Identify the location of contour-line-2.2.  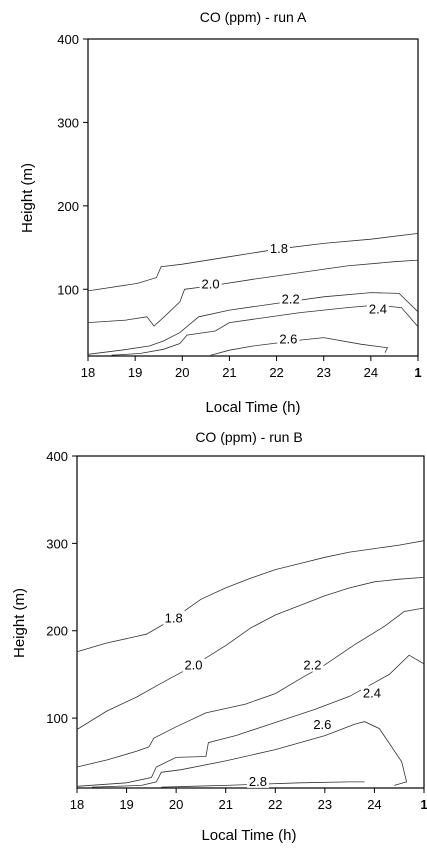
(253, 323).